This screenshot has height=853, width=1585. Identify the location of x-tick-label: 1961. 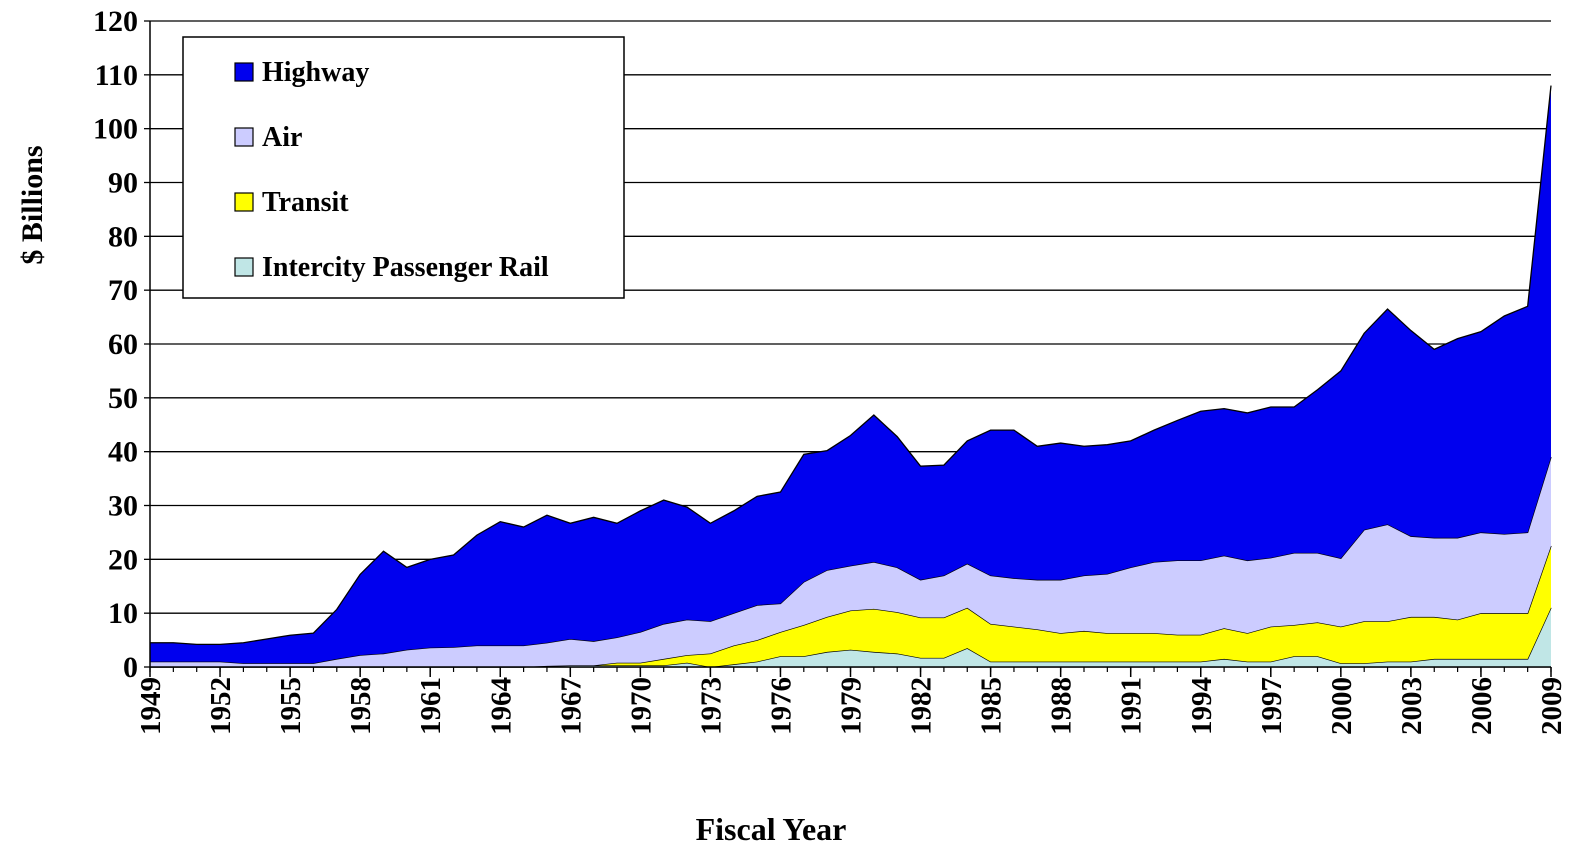
(431, 706).